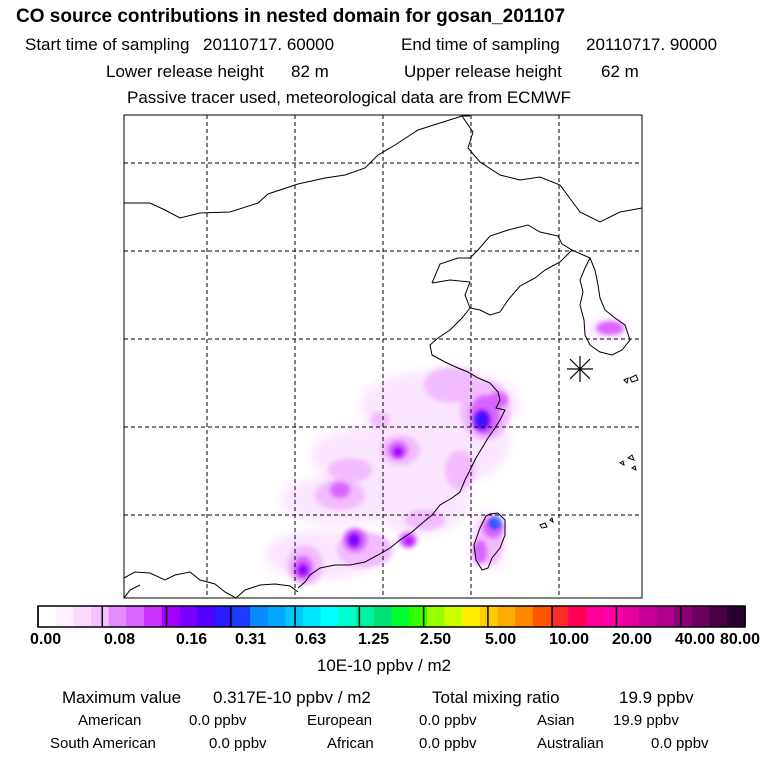  I want to click on total-mixing-value: 19.9 ppbv, so click(656, 697).